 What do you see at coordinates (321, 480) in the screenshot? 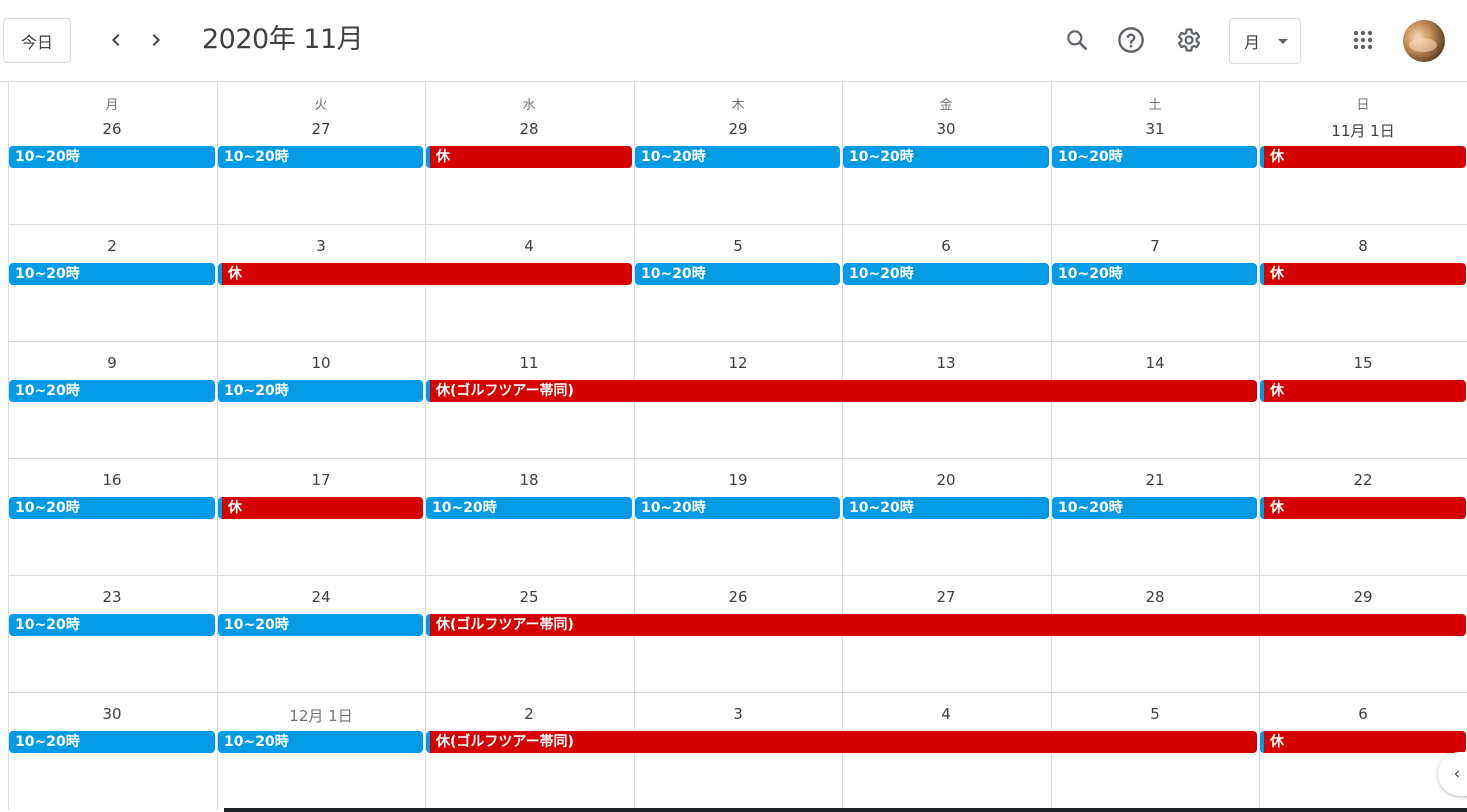
I see `day-number: 17` at bounding box center [321, 480].